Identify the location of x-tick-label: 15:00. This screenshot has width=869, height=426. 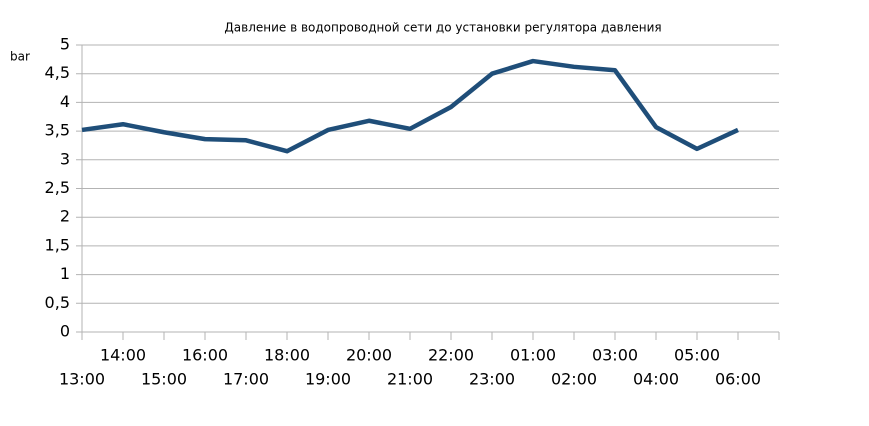
(164, 379).